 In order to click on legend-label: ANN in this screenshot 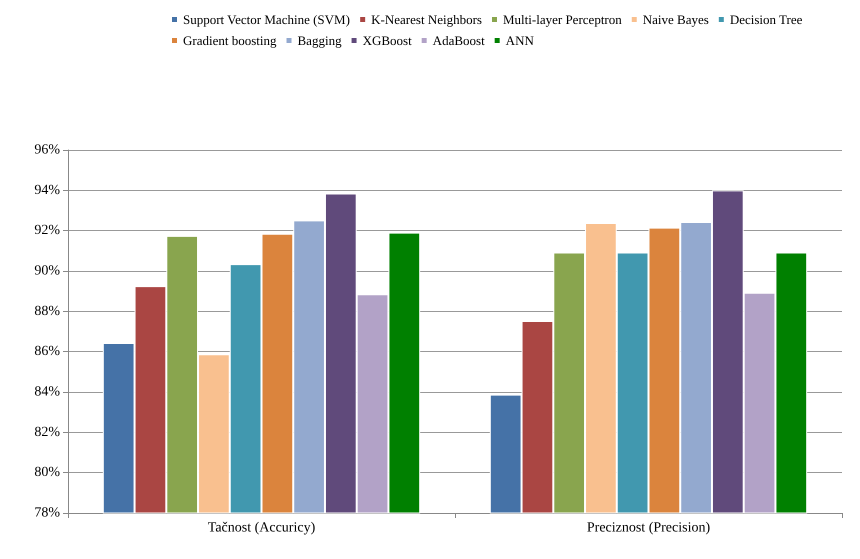, I will do `click(520, 40)`.